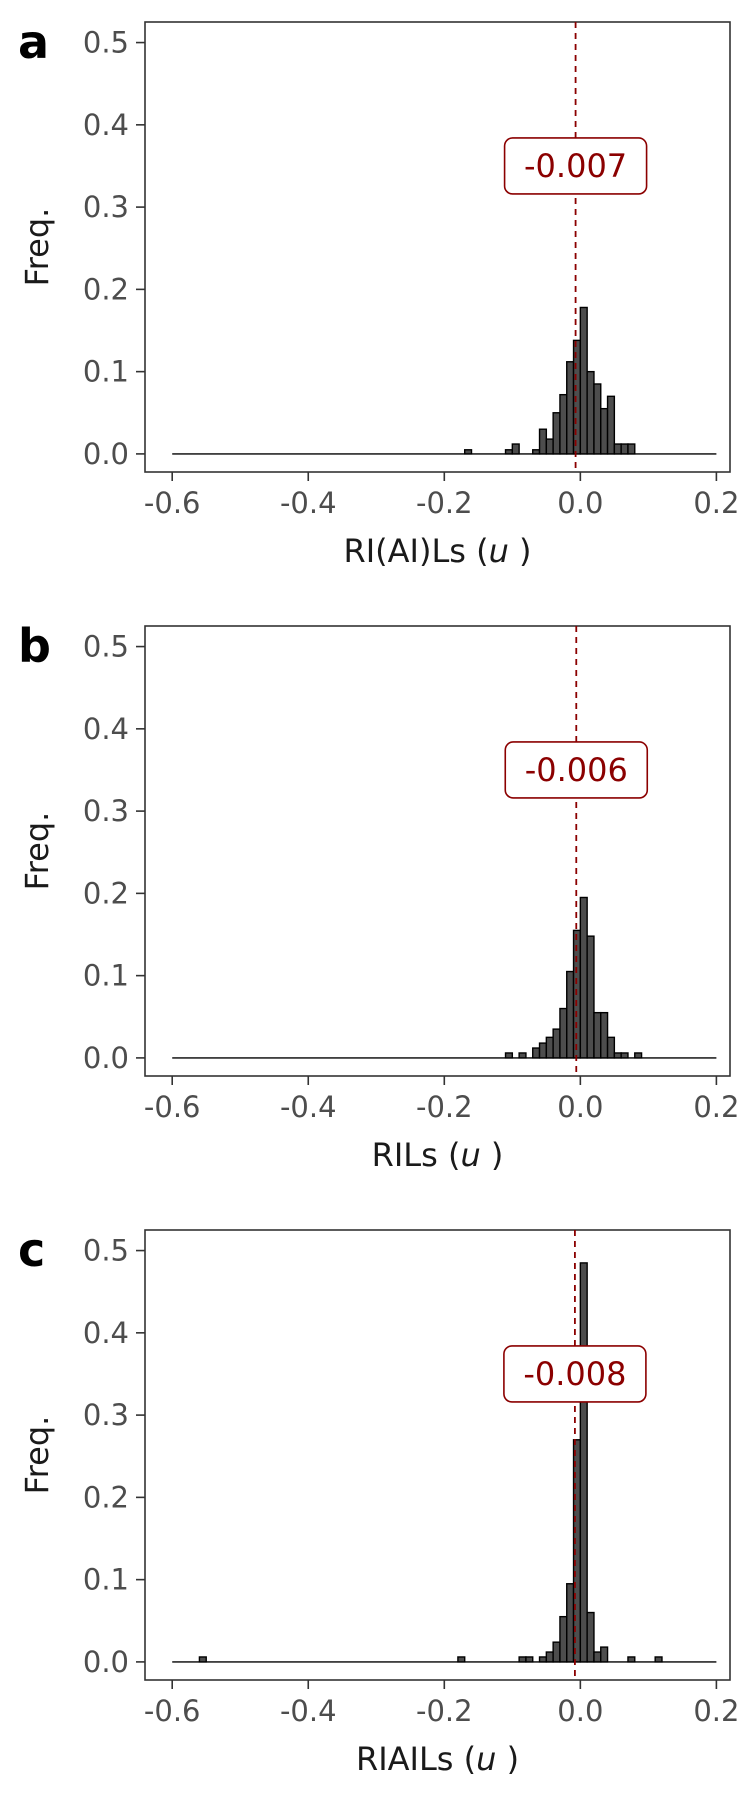 The height and width of the screenshot is (1800, 750). Describe the element at coordinates (31, 1250) in the screenshot. I see `panel-letter: c` at that location.